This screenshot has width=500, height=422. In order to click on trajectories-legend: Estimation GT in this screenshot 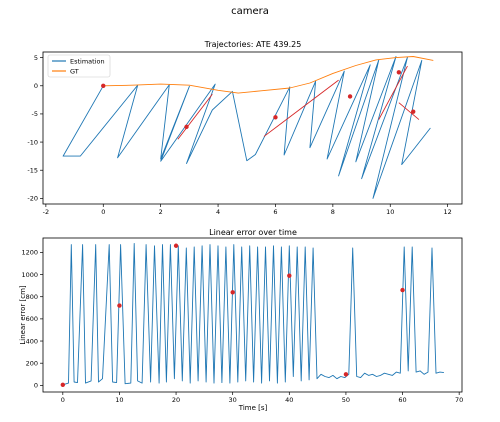, I will do `click(79, 66)`.